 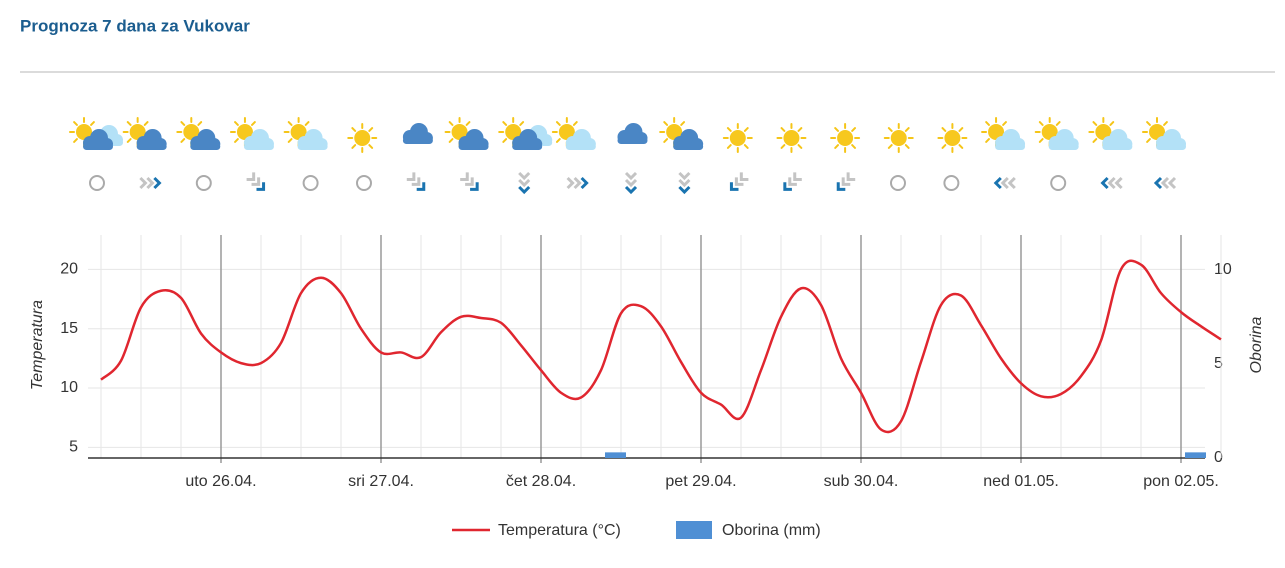 What do you see at coordinates (69, 387) in the screenshot?
I see `y-tick-label: 10` at bounding box center [69, 387].